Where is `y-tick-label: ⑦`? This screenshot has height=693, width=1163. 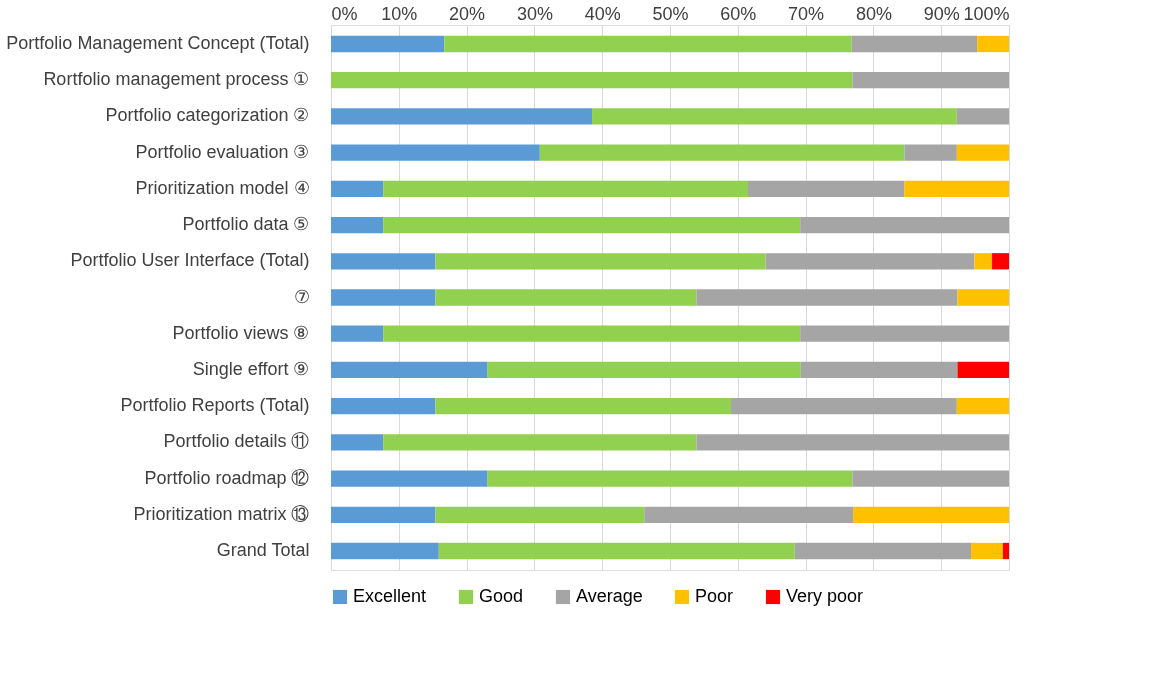 y-tick-label: ⑦ is located at coordinates (301, 296).